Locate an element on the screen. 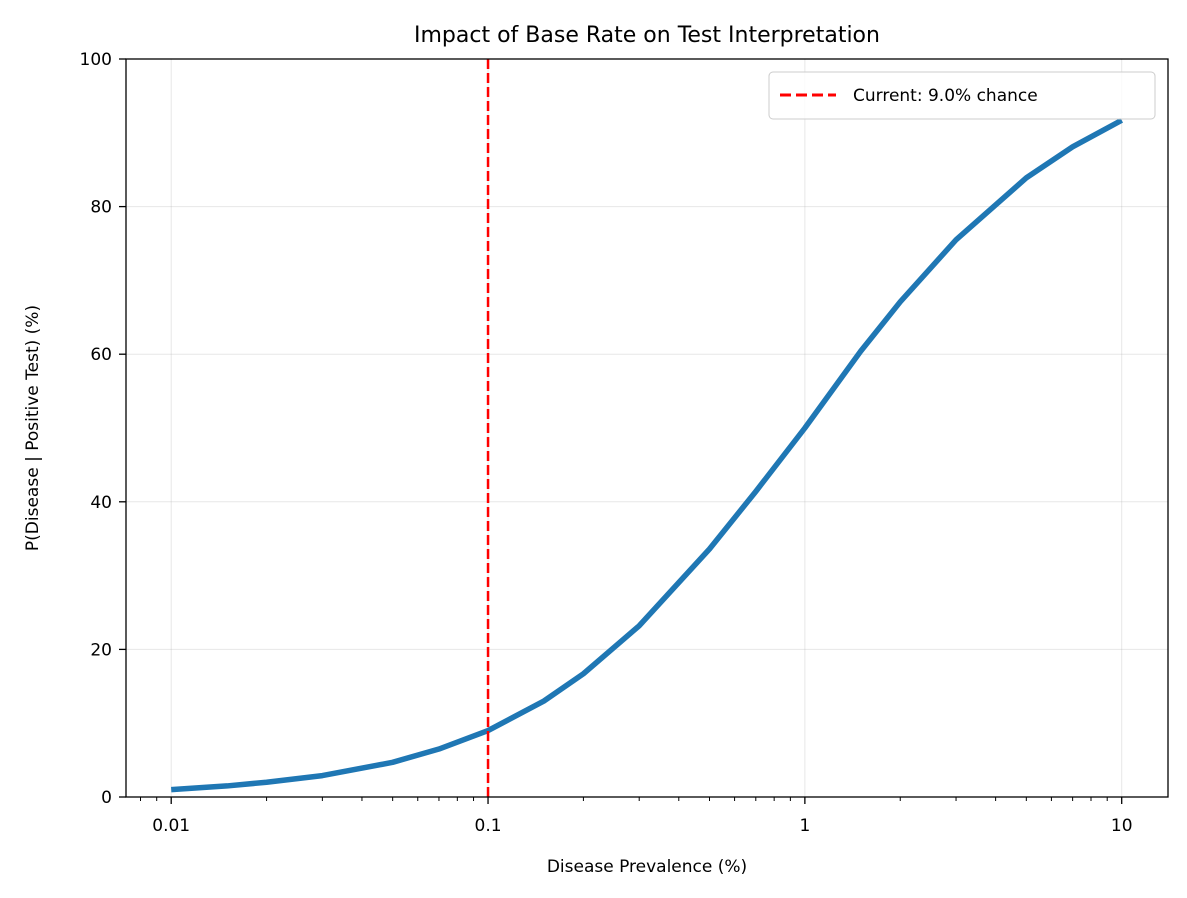 The height and width of the screenshot is (898, 1187). legend-label-current: Current: 9.0% chance is located at coordinates (945, 96).